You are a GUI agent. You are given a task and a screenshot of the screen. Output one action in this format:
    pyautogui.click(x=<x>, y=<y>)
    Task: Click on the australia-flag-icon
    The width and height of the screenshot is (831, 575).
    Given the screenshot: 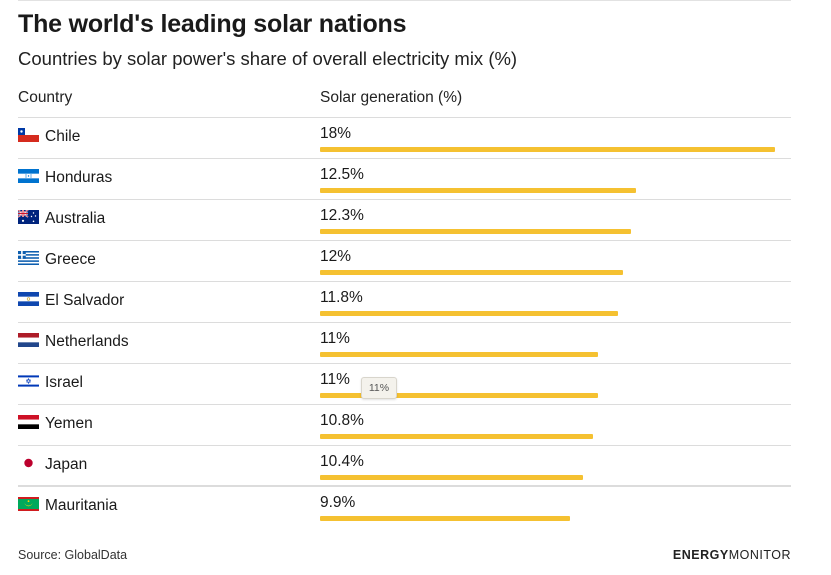 What is the action you would take?
    pyautogui.click(x=28, y=217)
    